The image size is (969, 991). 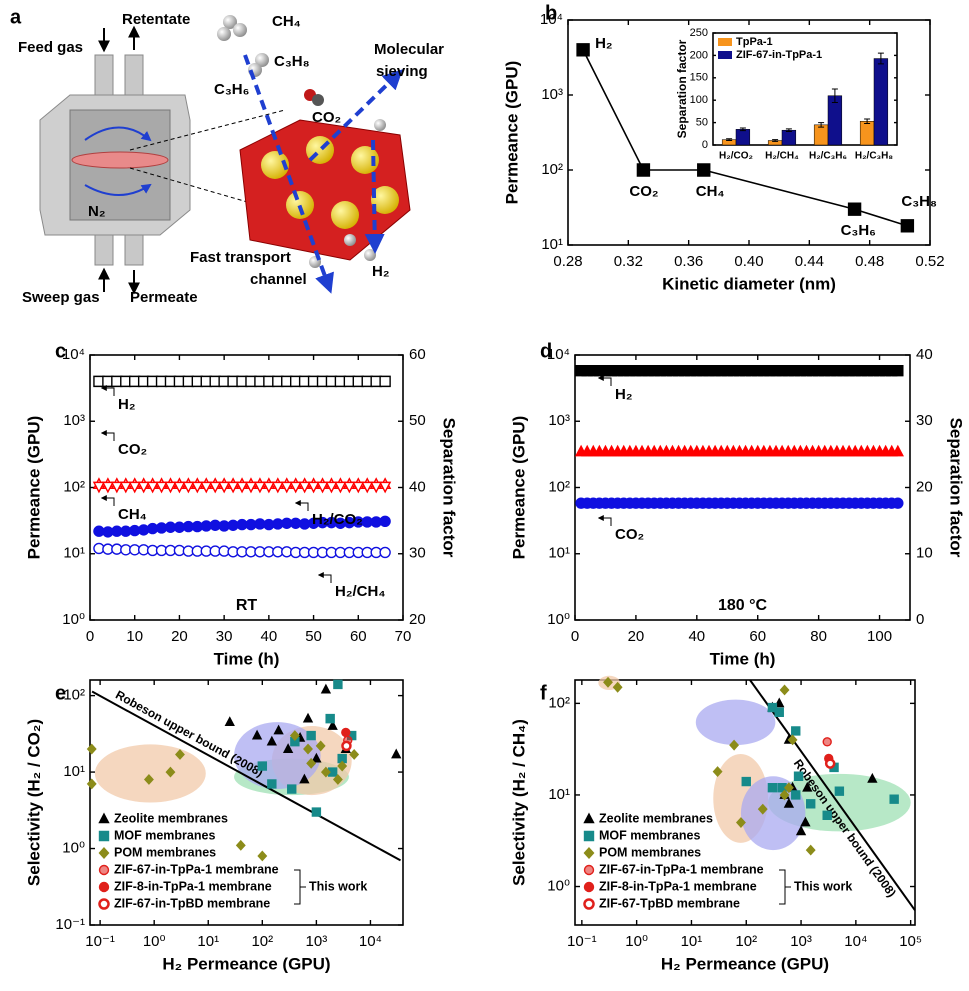 I want to click on bracket-label: This work, so click(x=338, y=886).